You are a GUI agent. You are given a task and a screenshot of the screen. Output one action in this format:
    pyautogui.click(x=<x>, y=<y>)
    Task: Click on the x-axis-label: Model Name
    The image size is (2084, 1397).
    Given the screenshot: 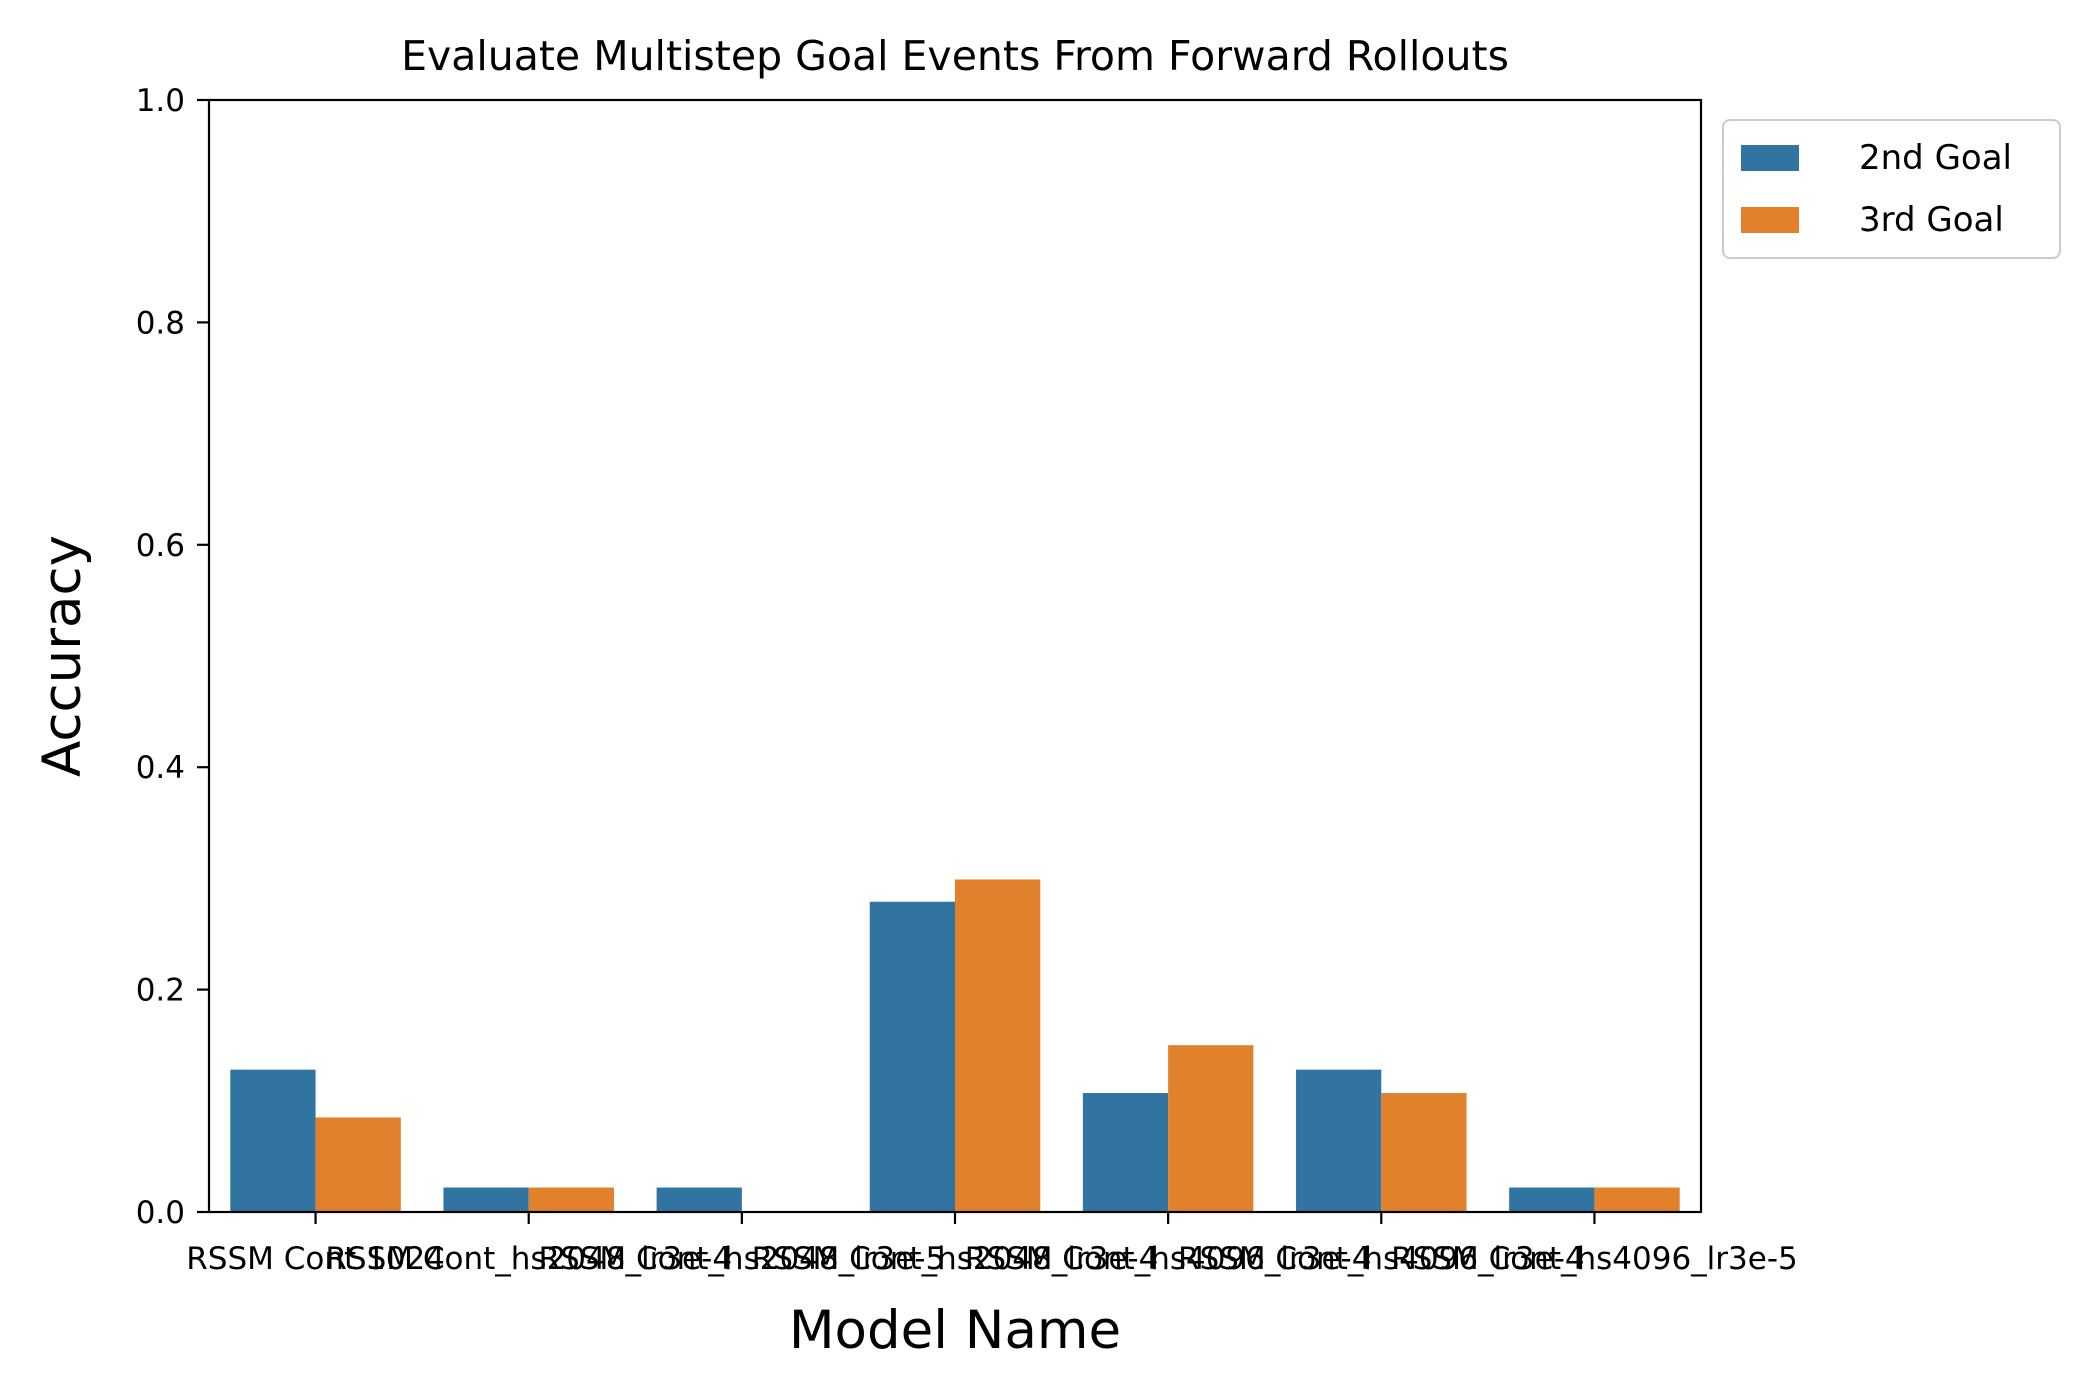 What is the action you would take?
    pyautogui.click(x=955, y=1330)
    